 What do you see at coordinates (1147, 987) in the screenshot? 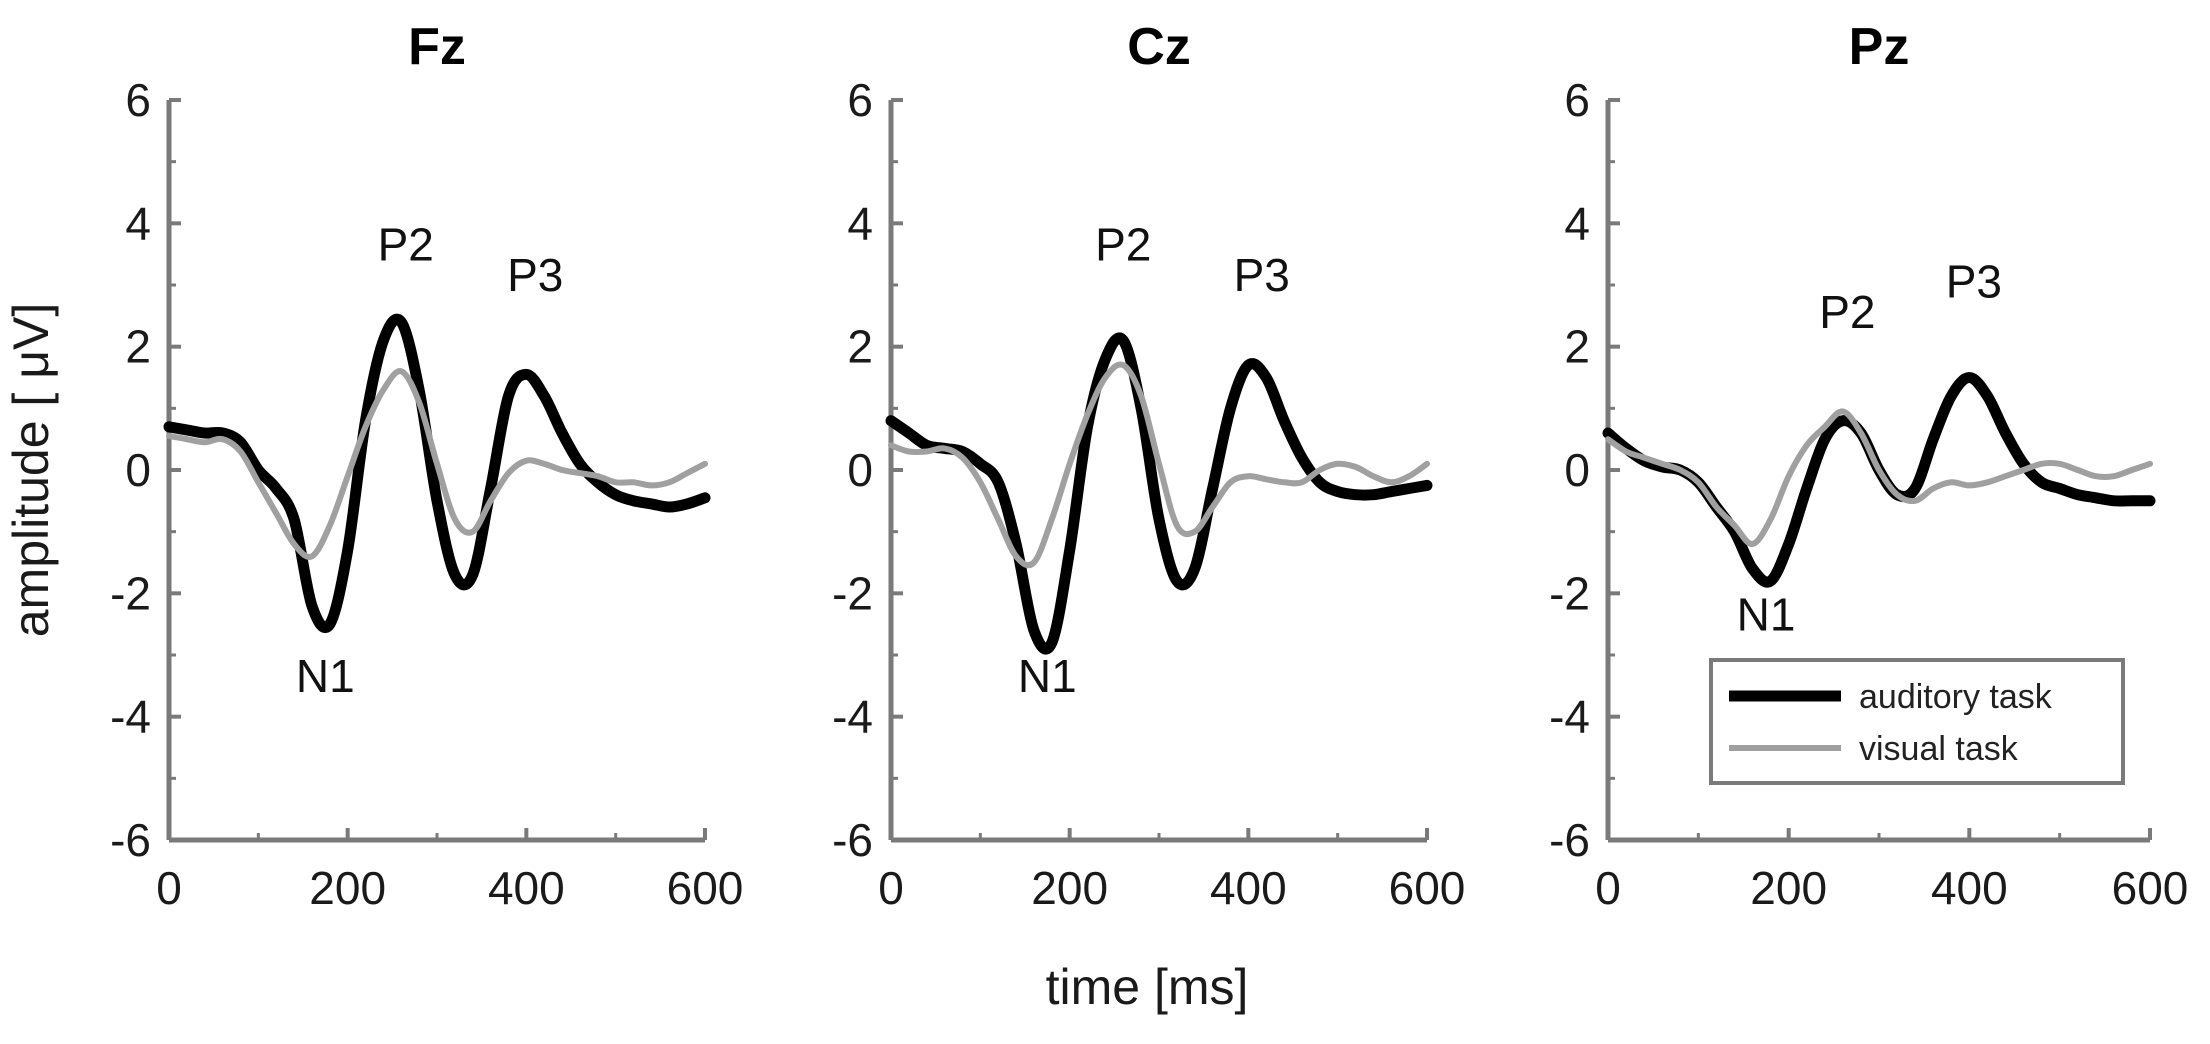
I see `x-axis-label: time [ms]` at bounding box center [1147, 987].